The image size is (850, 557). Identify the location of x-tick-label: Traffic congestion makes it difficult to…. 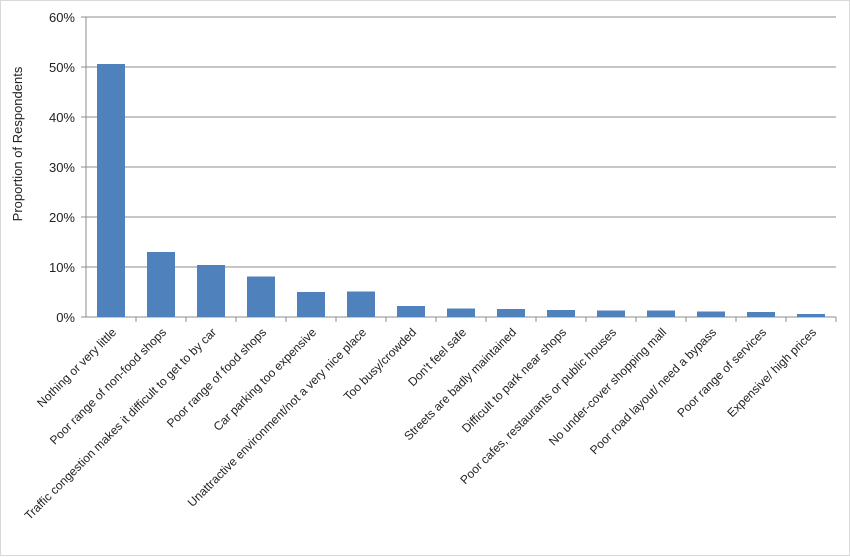
(120, 423).